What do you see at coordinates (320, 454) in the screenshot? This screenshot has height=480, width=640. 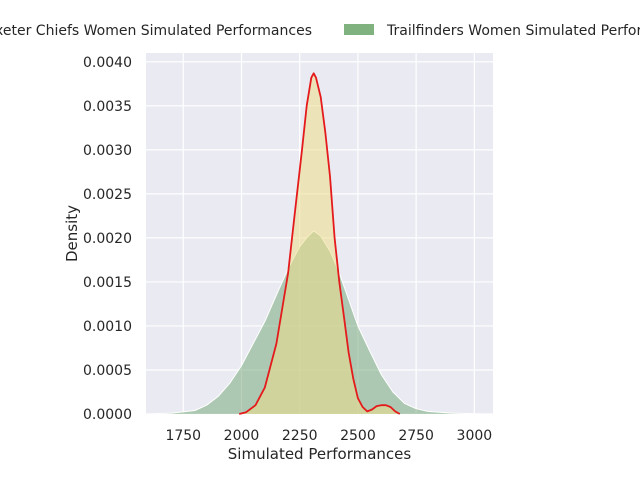 I see `x-axis-label: Simulated Performances` at bounding box center [320, 454].